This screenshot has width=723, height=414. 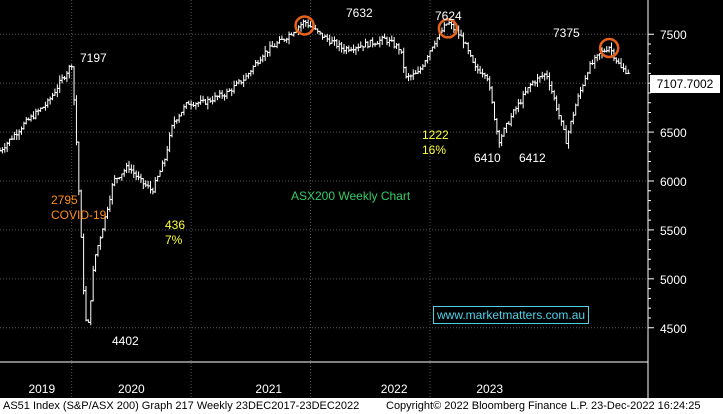 I want to click on annotation-7624: 7624, so click(x=448, y=16).